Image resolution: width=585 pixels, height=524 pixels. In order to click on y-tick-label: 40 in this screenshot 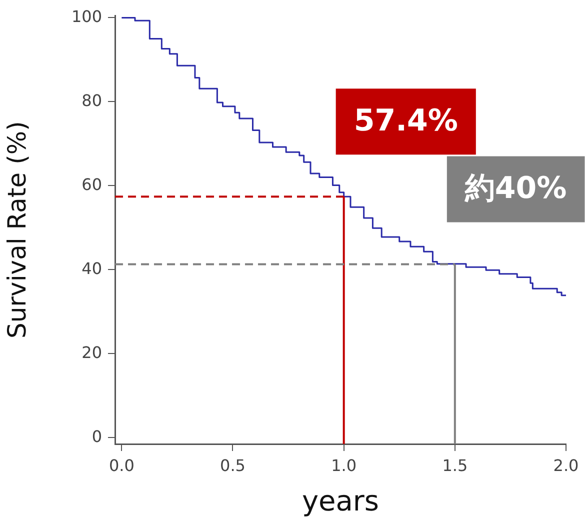, I will do `click(92, 268)`.